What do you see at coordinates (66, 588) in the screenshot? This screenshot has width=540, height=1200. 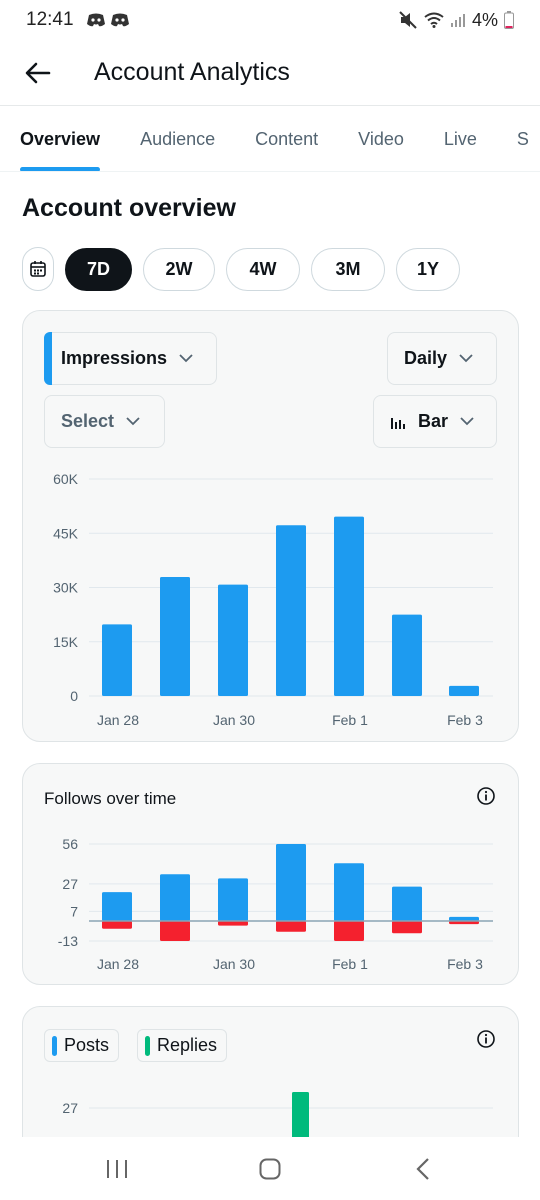 I see `y-tick-label: 30K` at bounding box center [66, 588].